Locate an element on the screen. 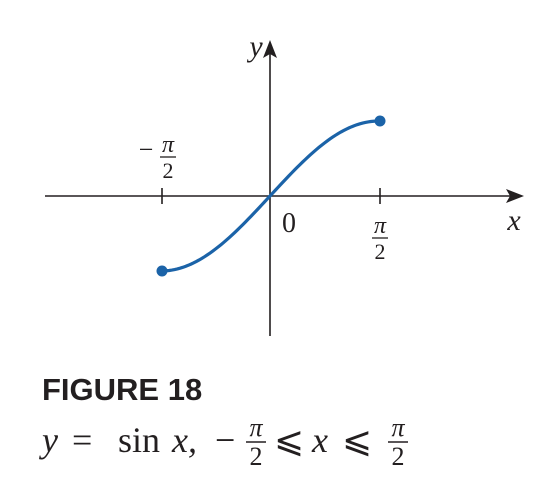  formula-eq: = is located at coordinates (82, 440).